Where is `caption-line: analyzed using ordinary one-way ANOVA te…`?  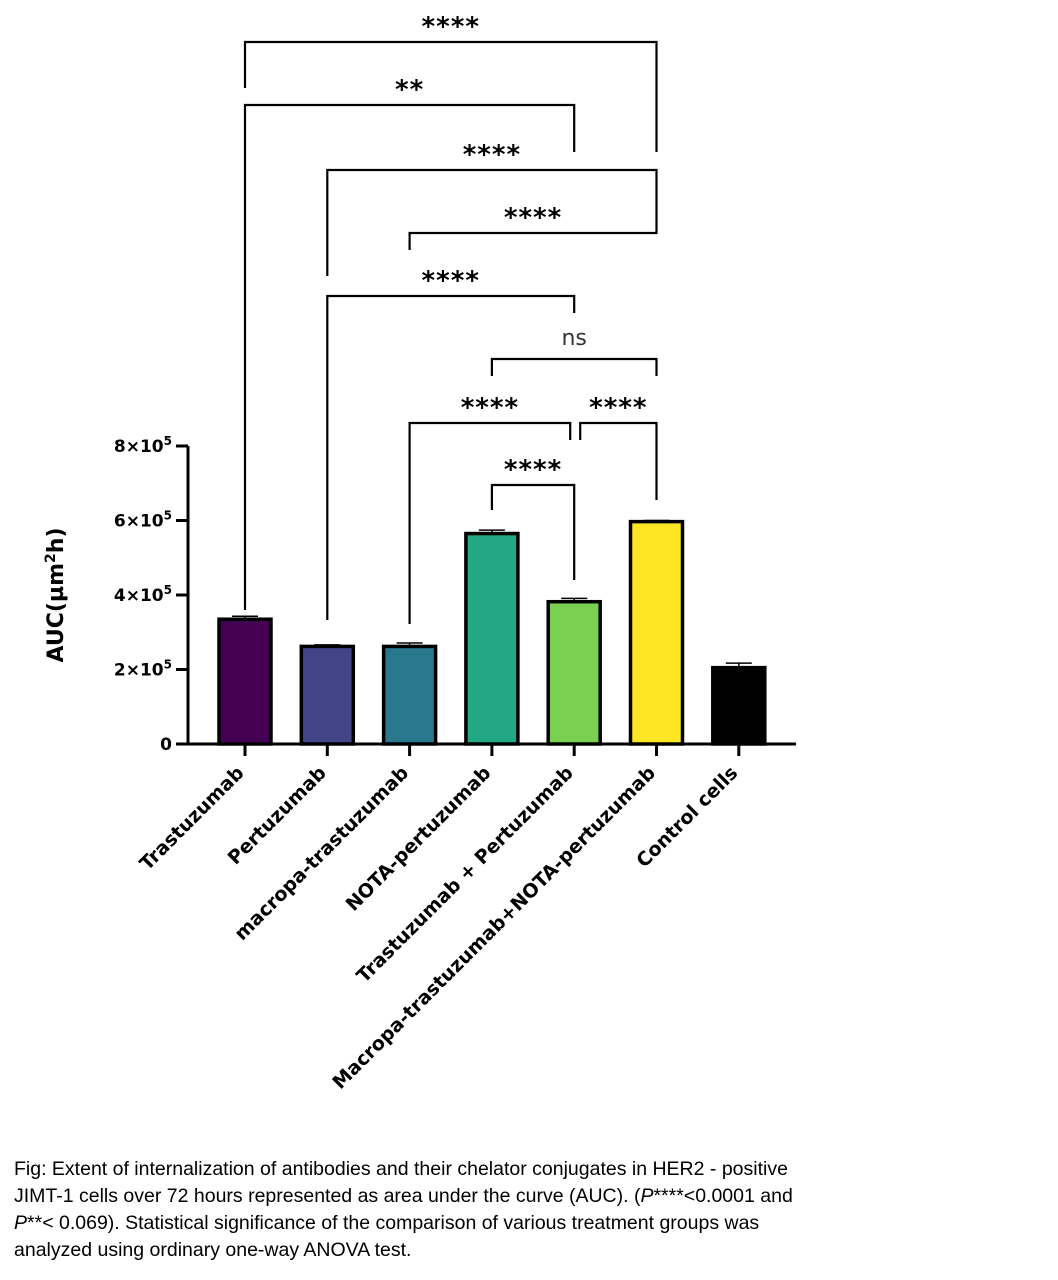 caption-line: analyzed using ordinary one-way ANOVA te… is located at coordinates (213, 1250).